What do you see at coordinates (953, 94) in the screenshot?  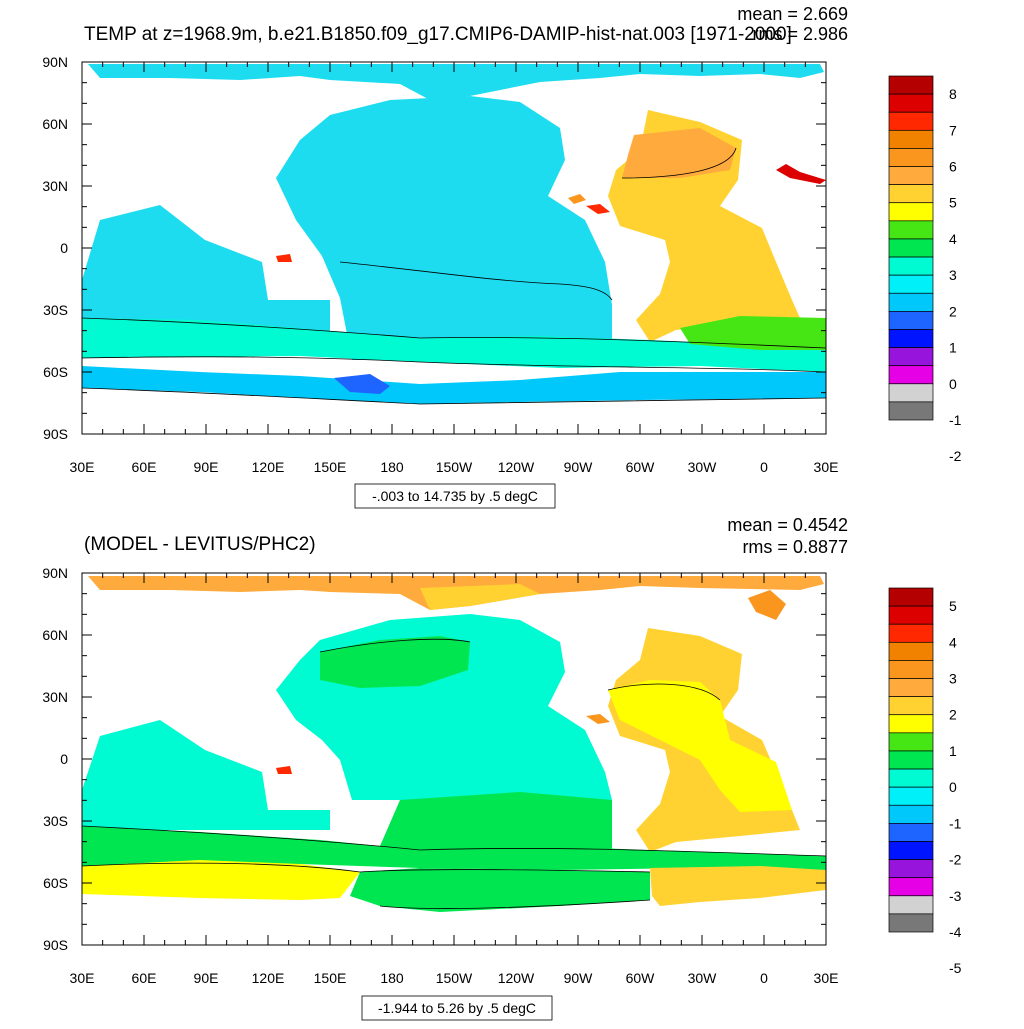 I see `colorbar-label: 8` at bounding box center [953, 94].